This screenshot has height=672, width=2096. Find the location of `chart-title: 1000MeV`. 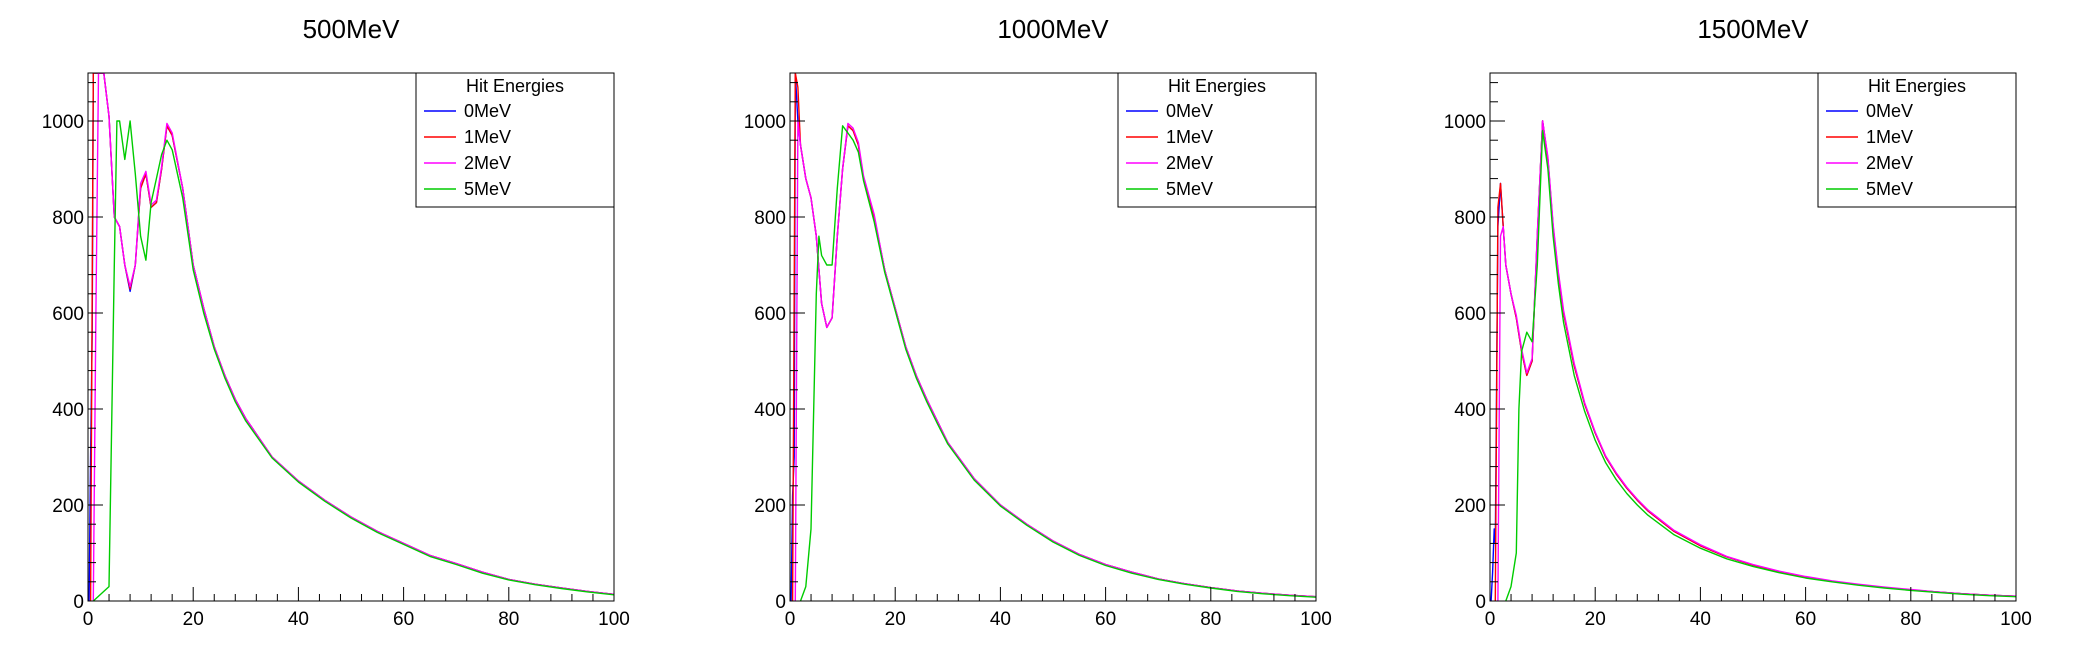

chart-title: 1000MeV is located at coordinates (1053, 29).